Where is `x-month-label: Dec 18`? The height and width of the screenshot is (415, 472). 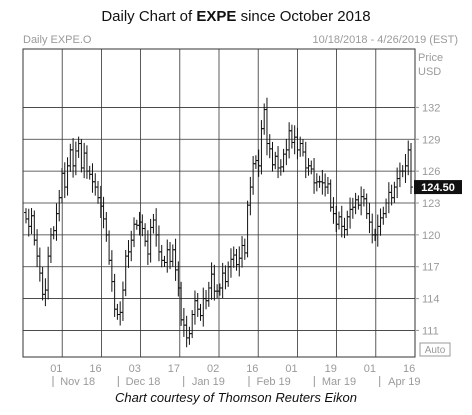 x-month-label: Dec 18 is located at coordinates (143, 382).